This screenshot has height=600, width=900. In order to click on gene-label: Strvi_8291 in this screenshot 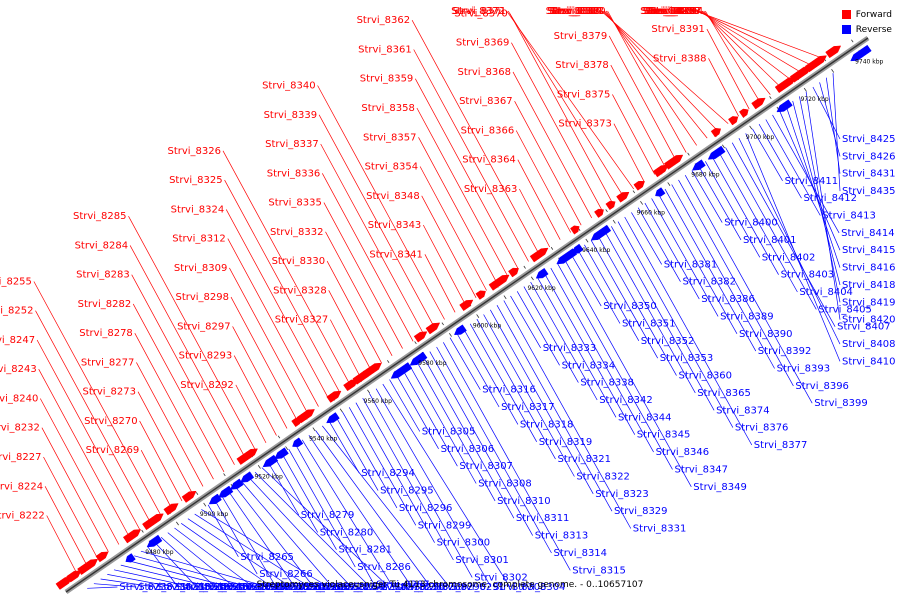, I will do `click(478, 587)`.